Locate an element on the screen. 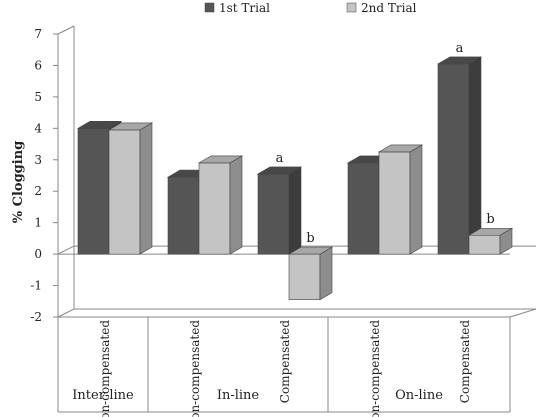  y-tick-label: 1 is located at coordinates (38, 223).